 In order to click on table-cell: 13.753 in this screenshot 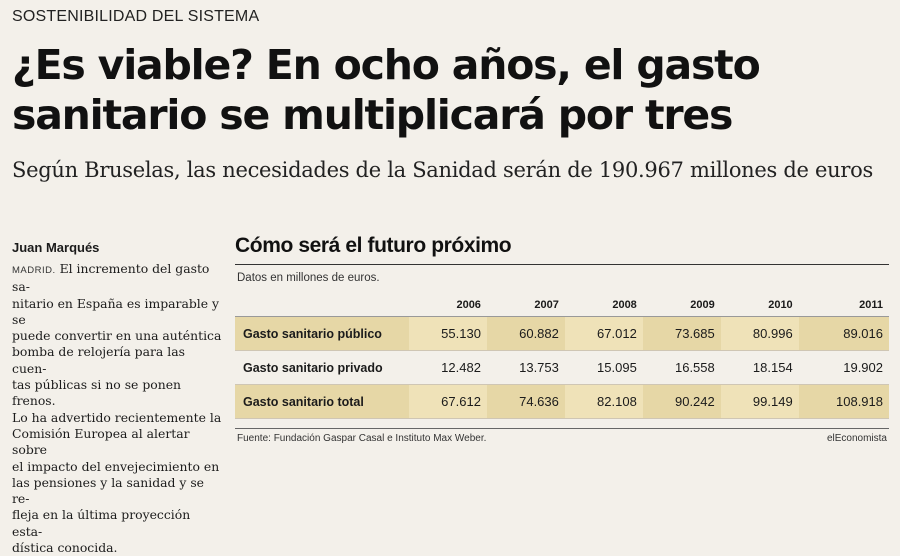, I will do `click(525, 367)`.